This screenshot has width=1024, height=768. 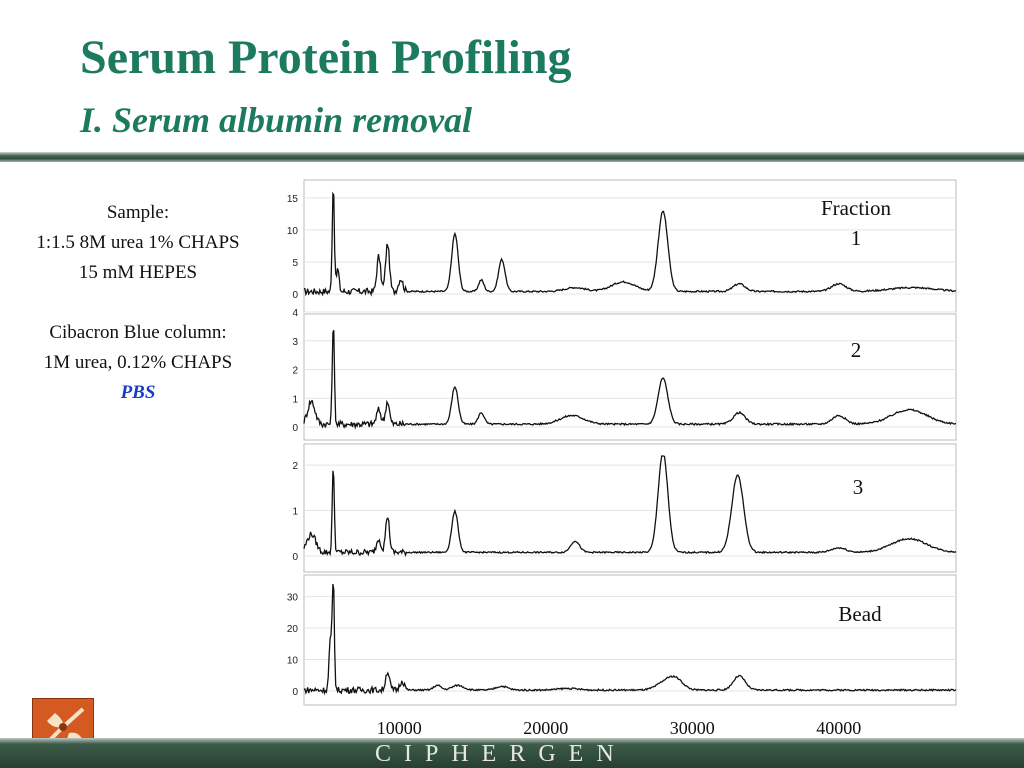 I want to click on panel-label: Bead, so click(x=860, y=614).